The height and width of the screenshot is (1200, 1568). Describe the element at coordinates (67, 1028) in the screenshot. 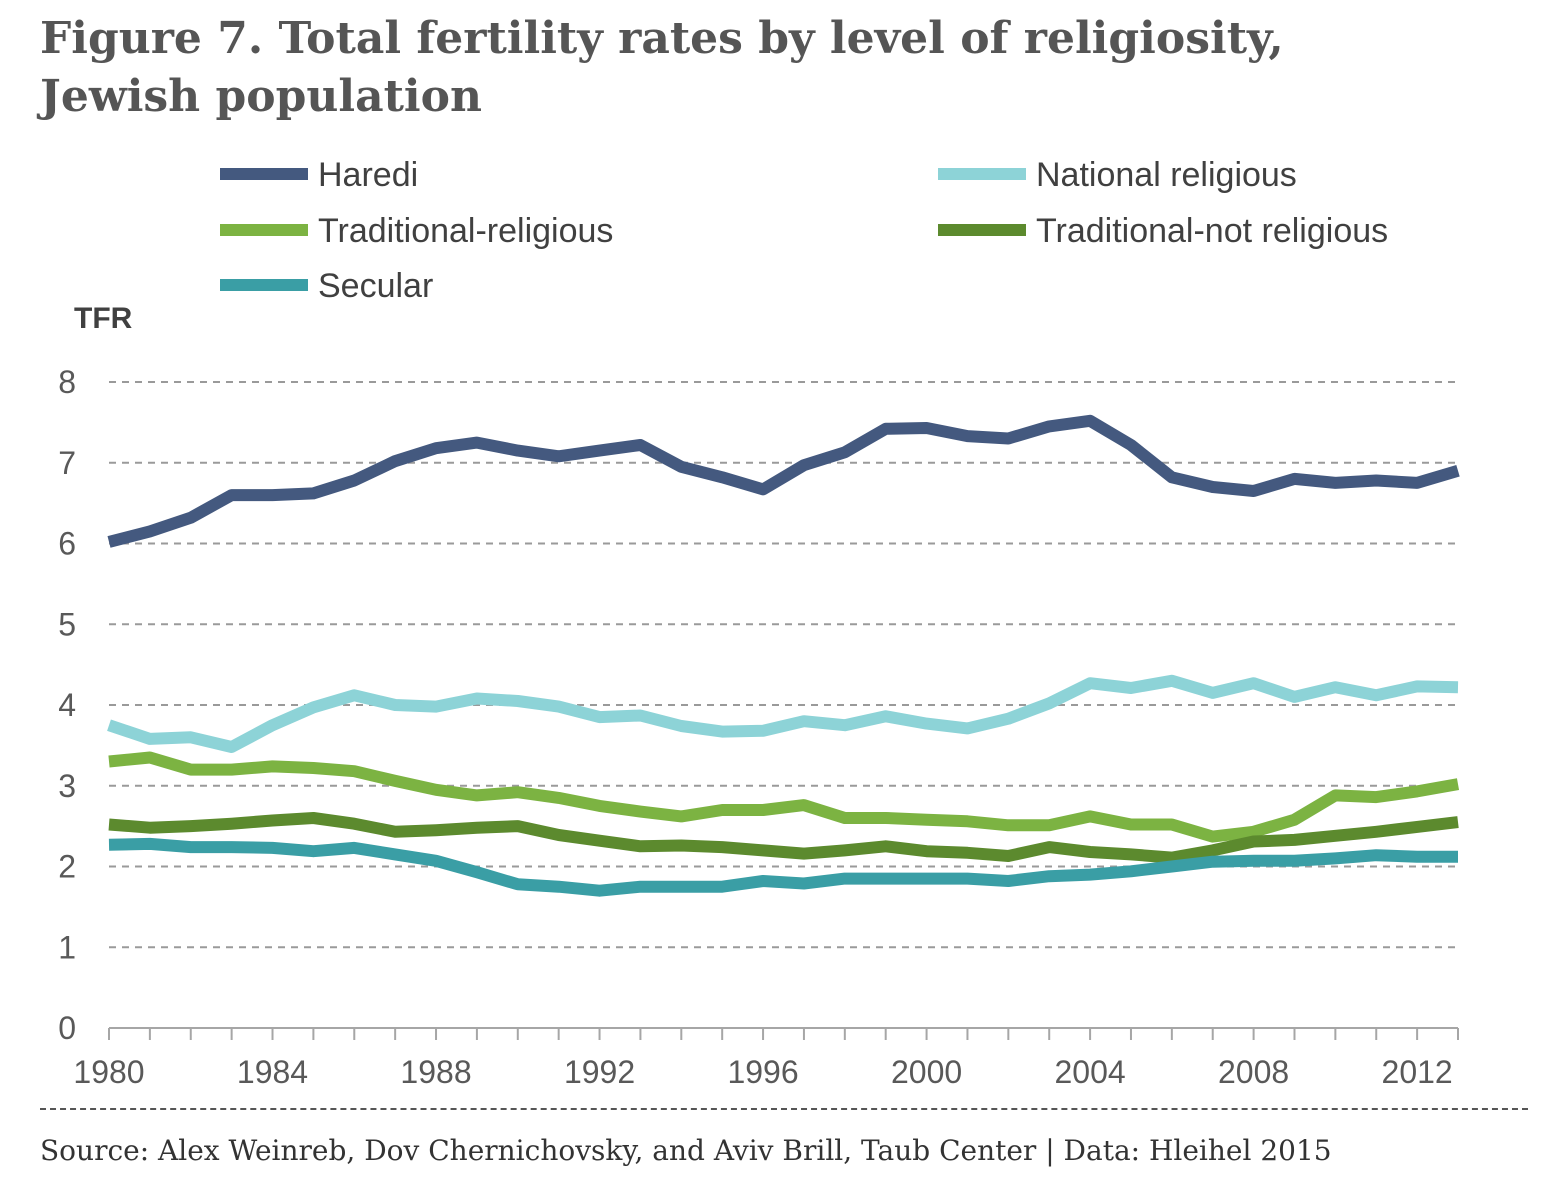

I see `y-tick-label: 0` at that location.